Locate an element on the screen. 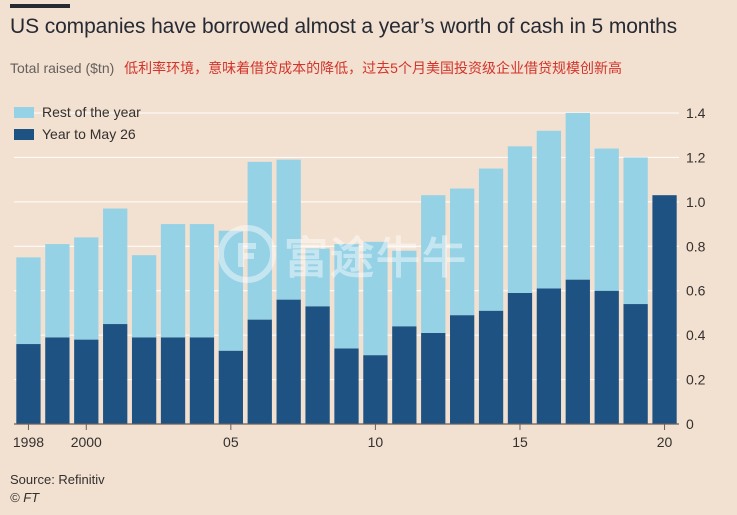 The image size is (737, 515). bar-year-to-may-2013 is located at coordinates (462, 369).